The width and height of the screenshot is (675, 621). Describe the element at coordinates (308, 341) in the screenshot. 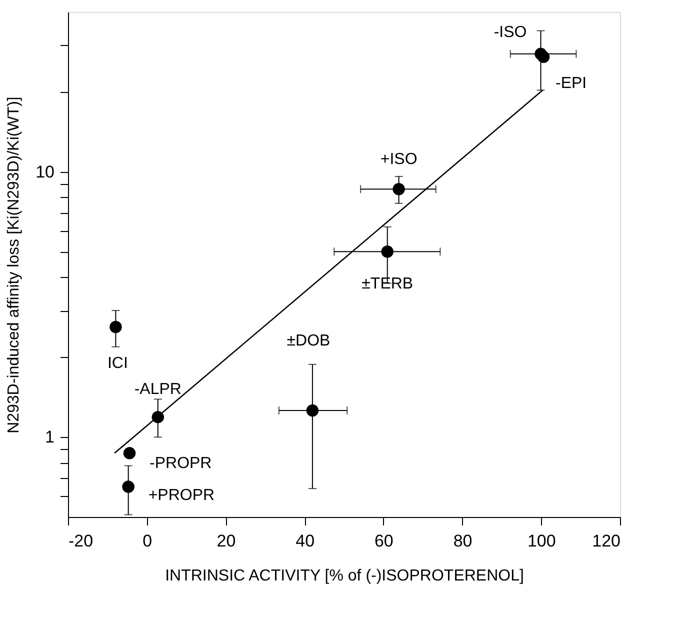

I see `annotation: ±DOB` at that location.